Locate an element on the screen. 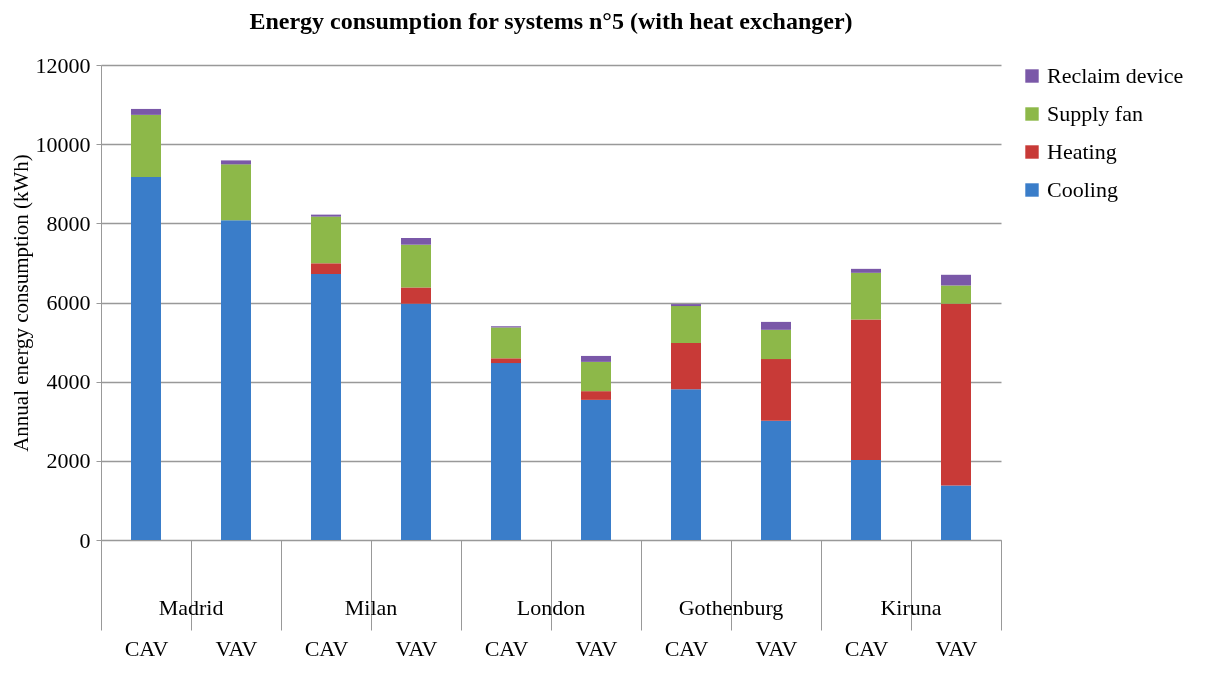  text: Kiruna is located at coordinates (911, 607).